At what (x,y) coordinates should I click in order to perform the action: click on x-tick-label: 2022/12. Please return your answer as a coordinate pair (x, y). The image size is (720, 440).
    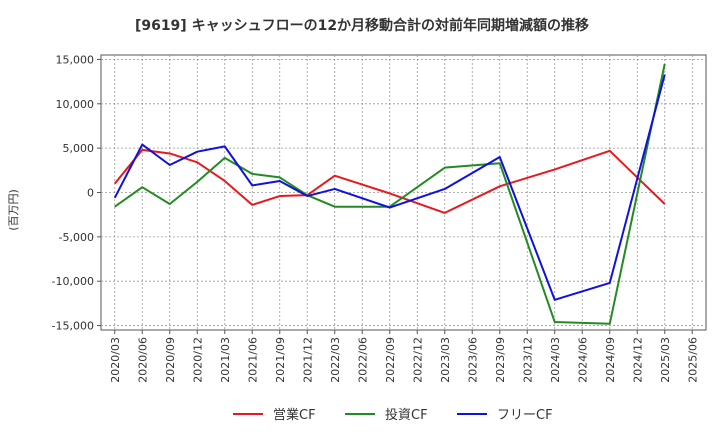
    Looking at the image, I should click on (417, 360).